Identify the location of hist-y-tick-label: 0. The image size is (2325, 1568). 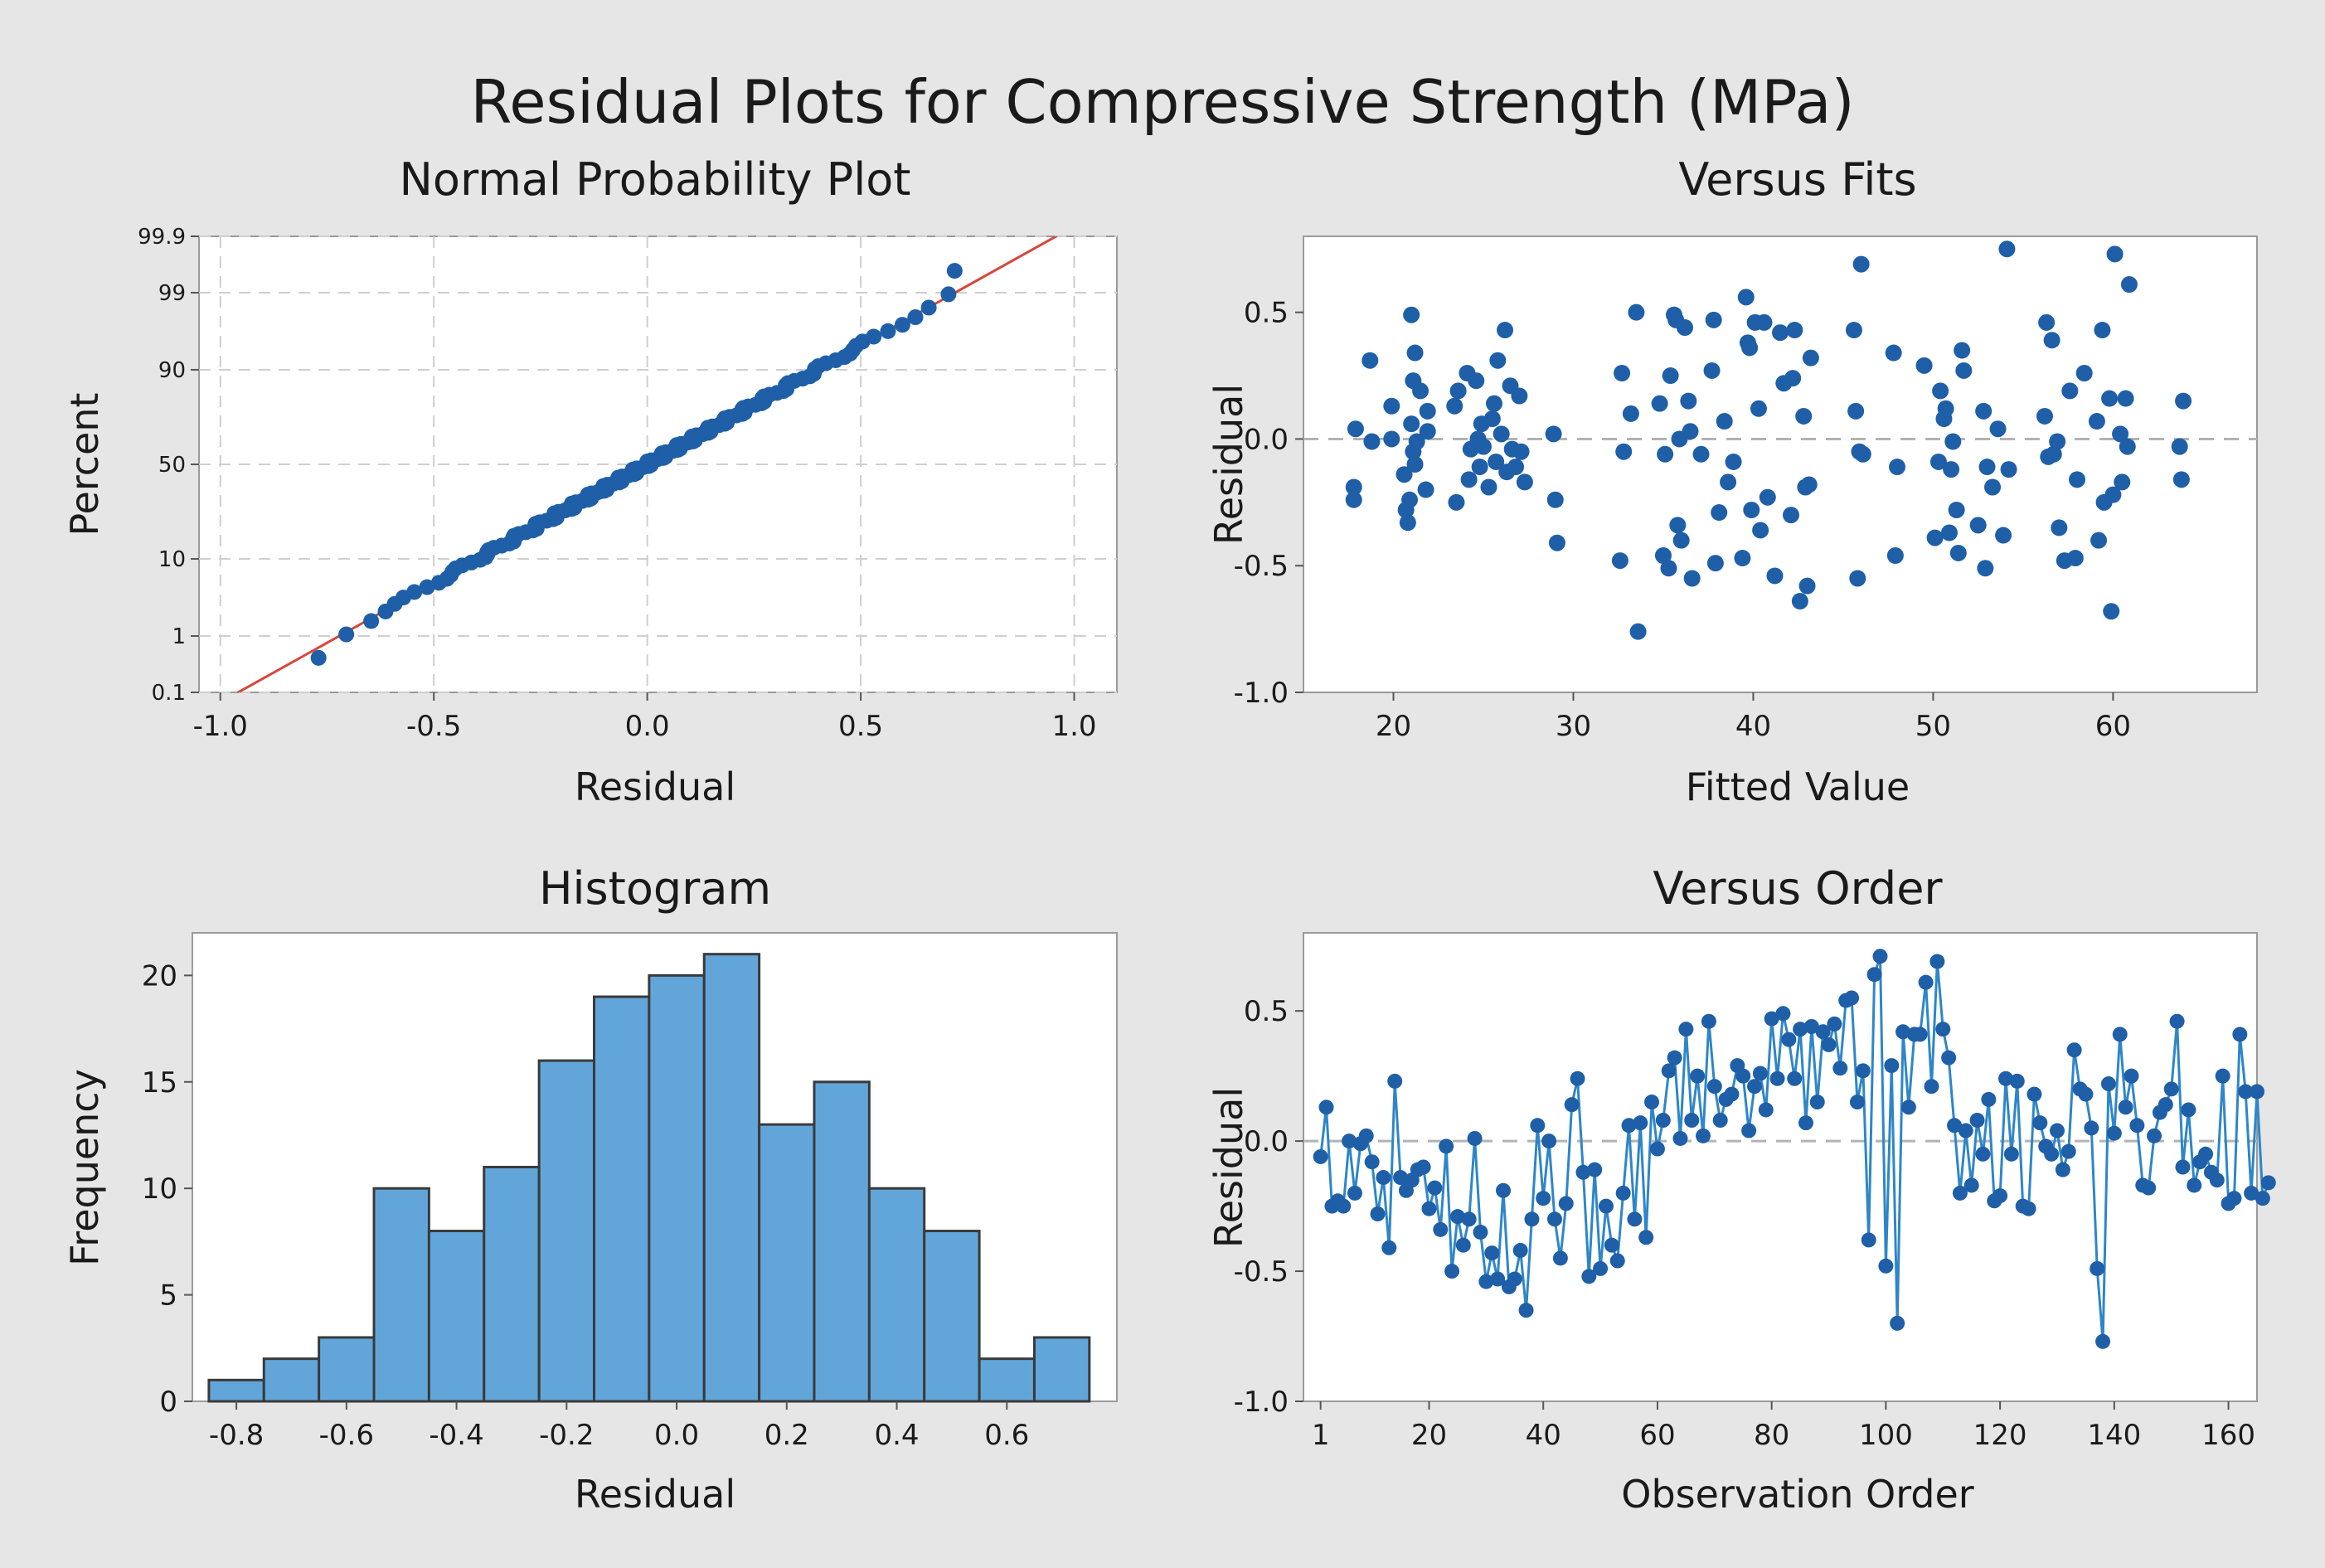
(168, 1402).